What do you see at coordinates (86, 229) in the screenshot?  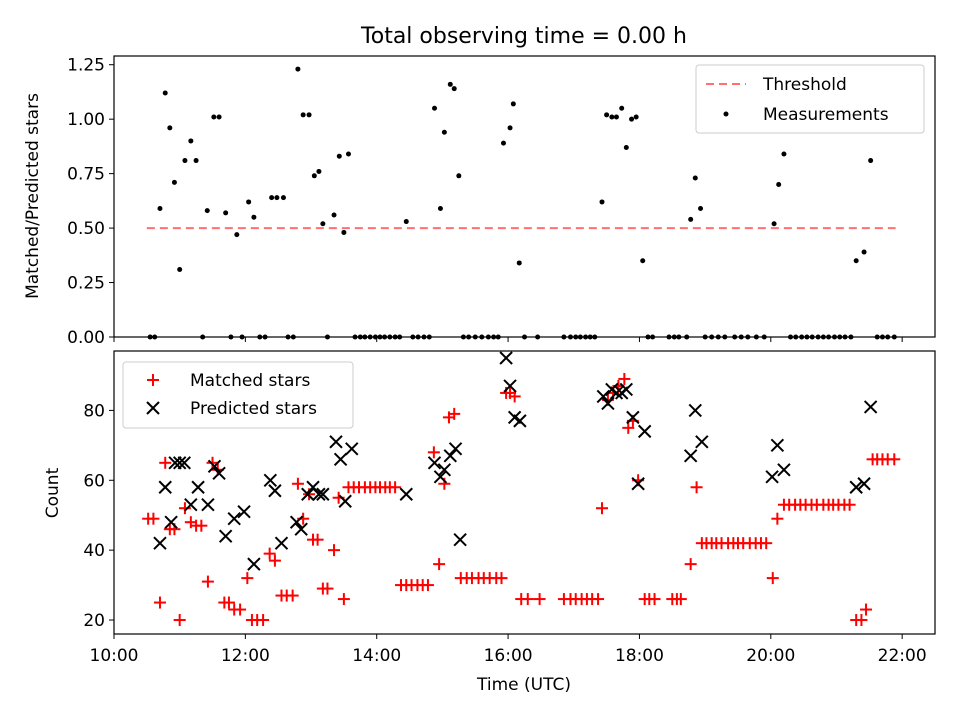 I see `ratio-y-tick-label: 0.50` at bounding box center [86, 229].